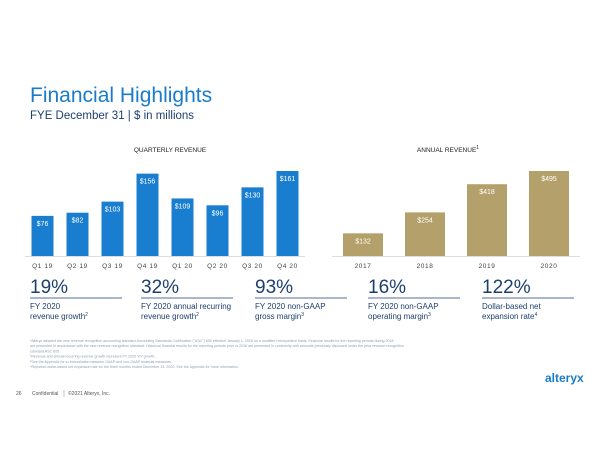 The height and width of the screenshot is (463, 600). What do you see at coordinates (425, 220) in the screenshot?
I see `value-label: $254` at bounding box center [425, 220].